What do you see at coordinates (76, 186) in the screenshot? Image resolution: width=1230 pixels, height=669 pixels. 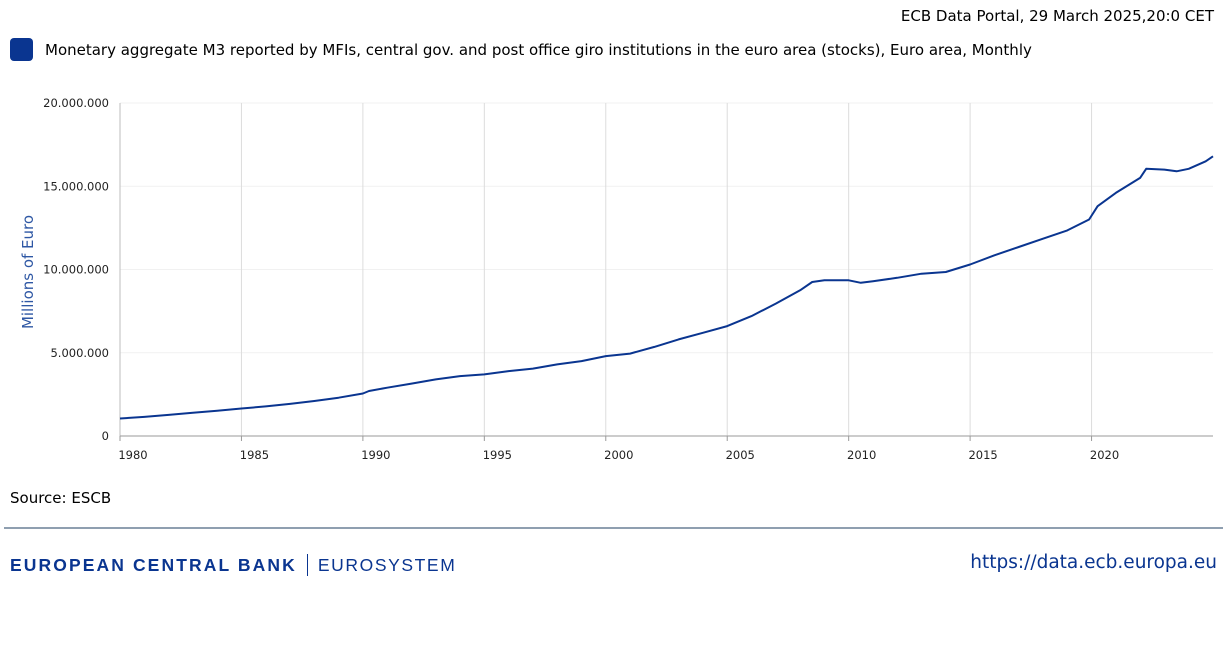 I see `y-tick-label: 15.000.000` at bounding box center [76, 186].